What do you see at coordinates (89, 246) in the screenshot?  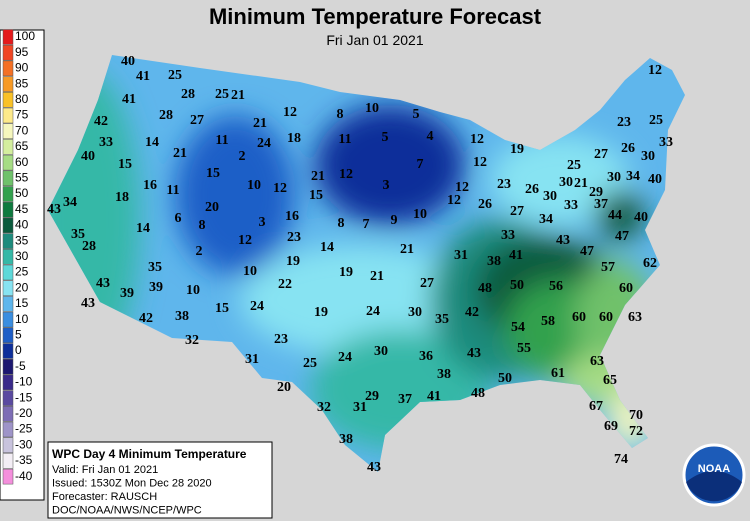 I see `station-value: 28` at bounding box center [89, 246].